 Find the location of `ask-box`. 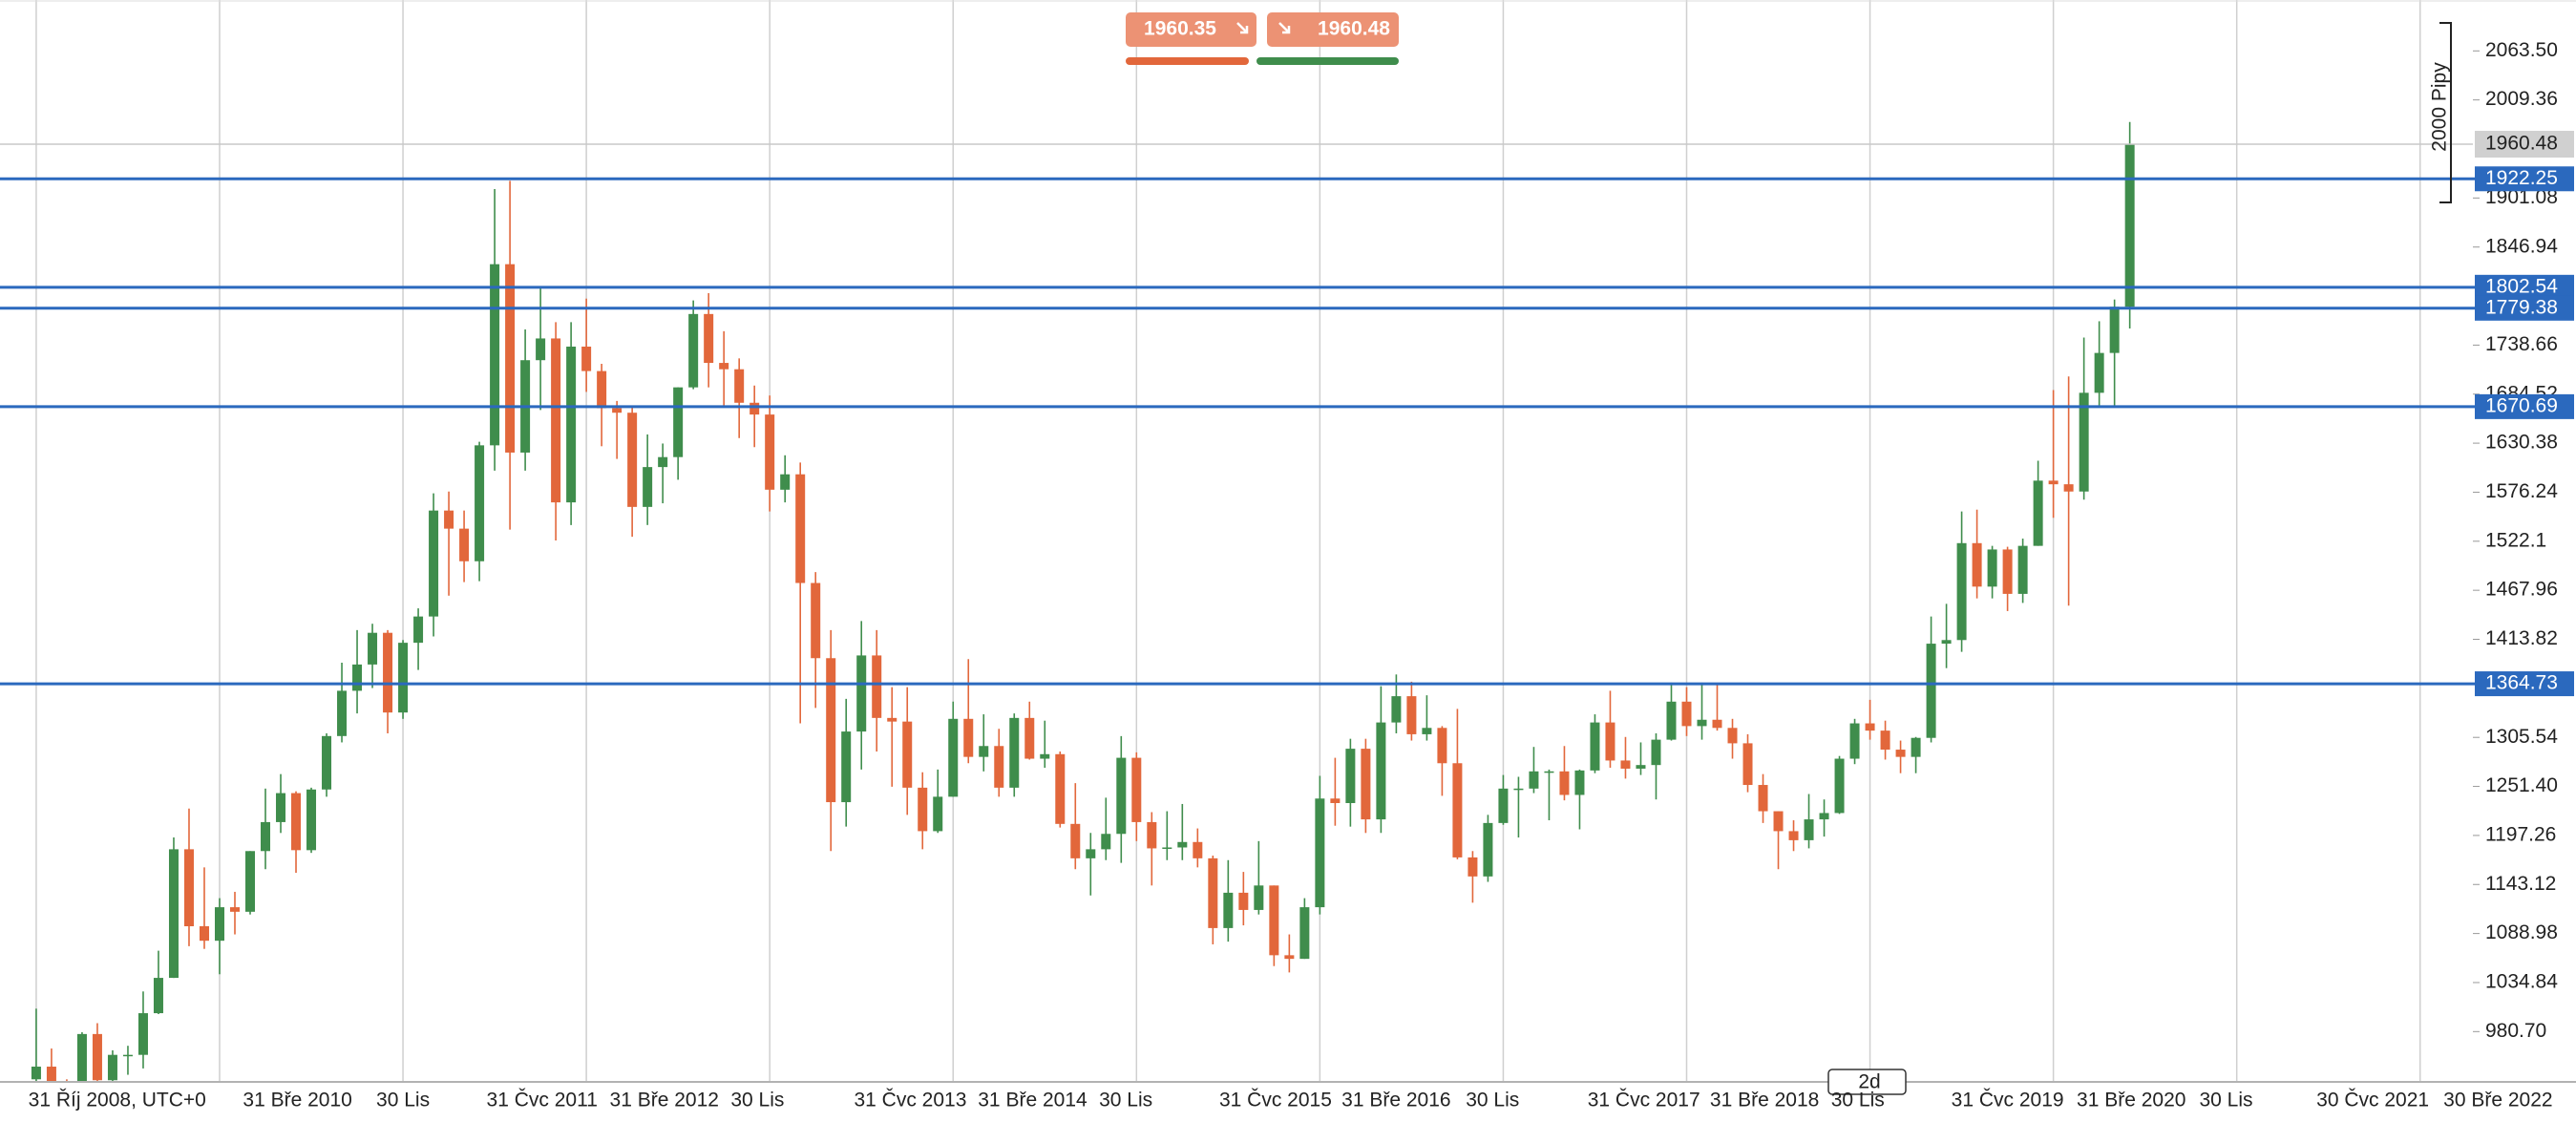

ask-box is located at coordinates (1333, 29).